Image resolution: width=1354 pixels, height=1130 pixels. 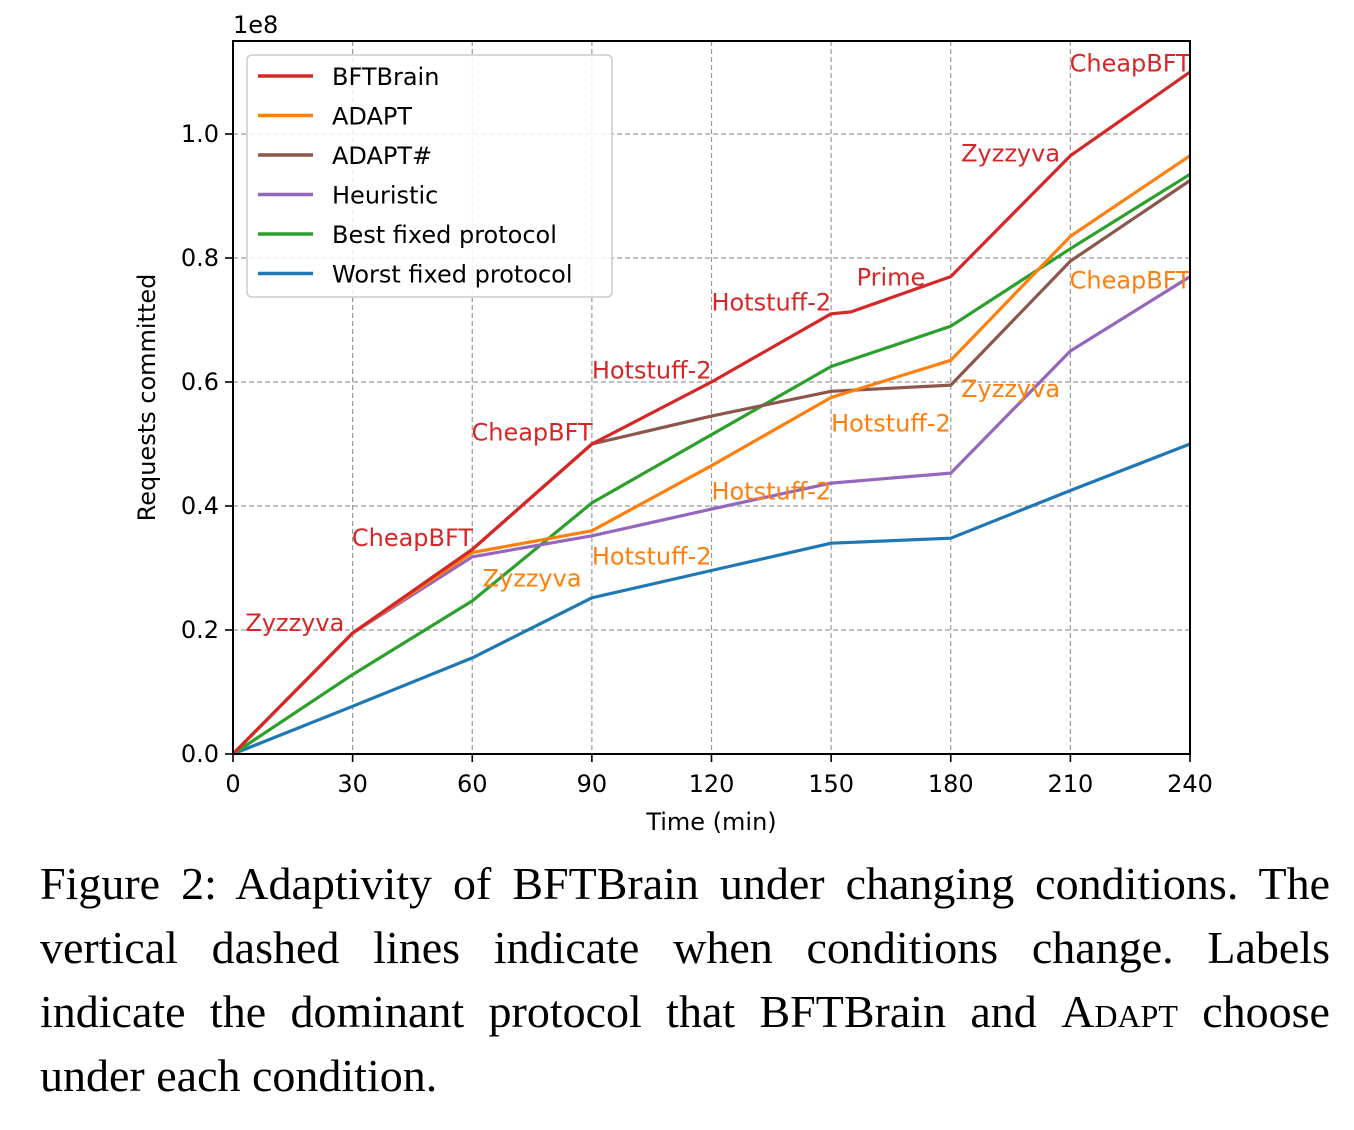 I want to click on caption-adapt-name: Adapt, so click(x=1119, y=1011).